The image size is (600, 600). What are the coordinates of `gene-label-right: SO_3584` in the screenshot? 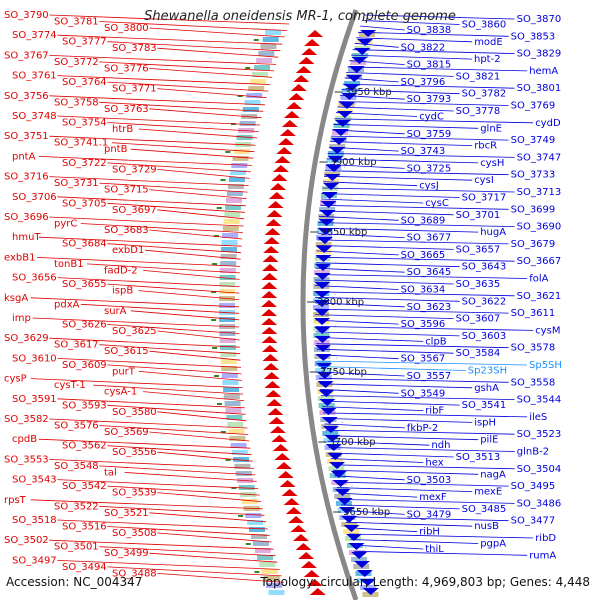 It's located at (478, 353).